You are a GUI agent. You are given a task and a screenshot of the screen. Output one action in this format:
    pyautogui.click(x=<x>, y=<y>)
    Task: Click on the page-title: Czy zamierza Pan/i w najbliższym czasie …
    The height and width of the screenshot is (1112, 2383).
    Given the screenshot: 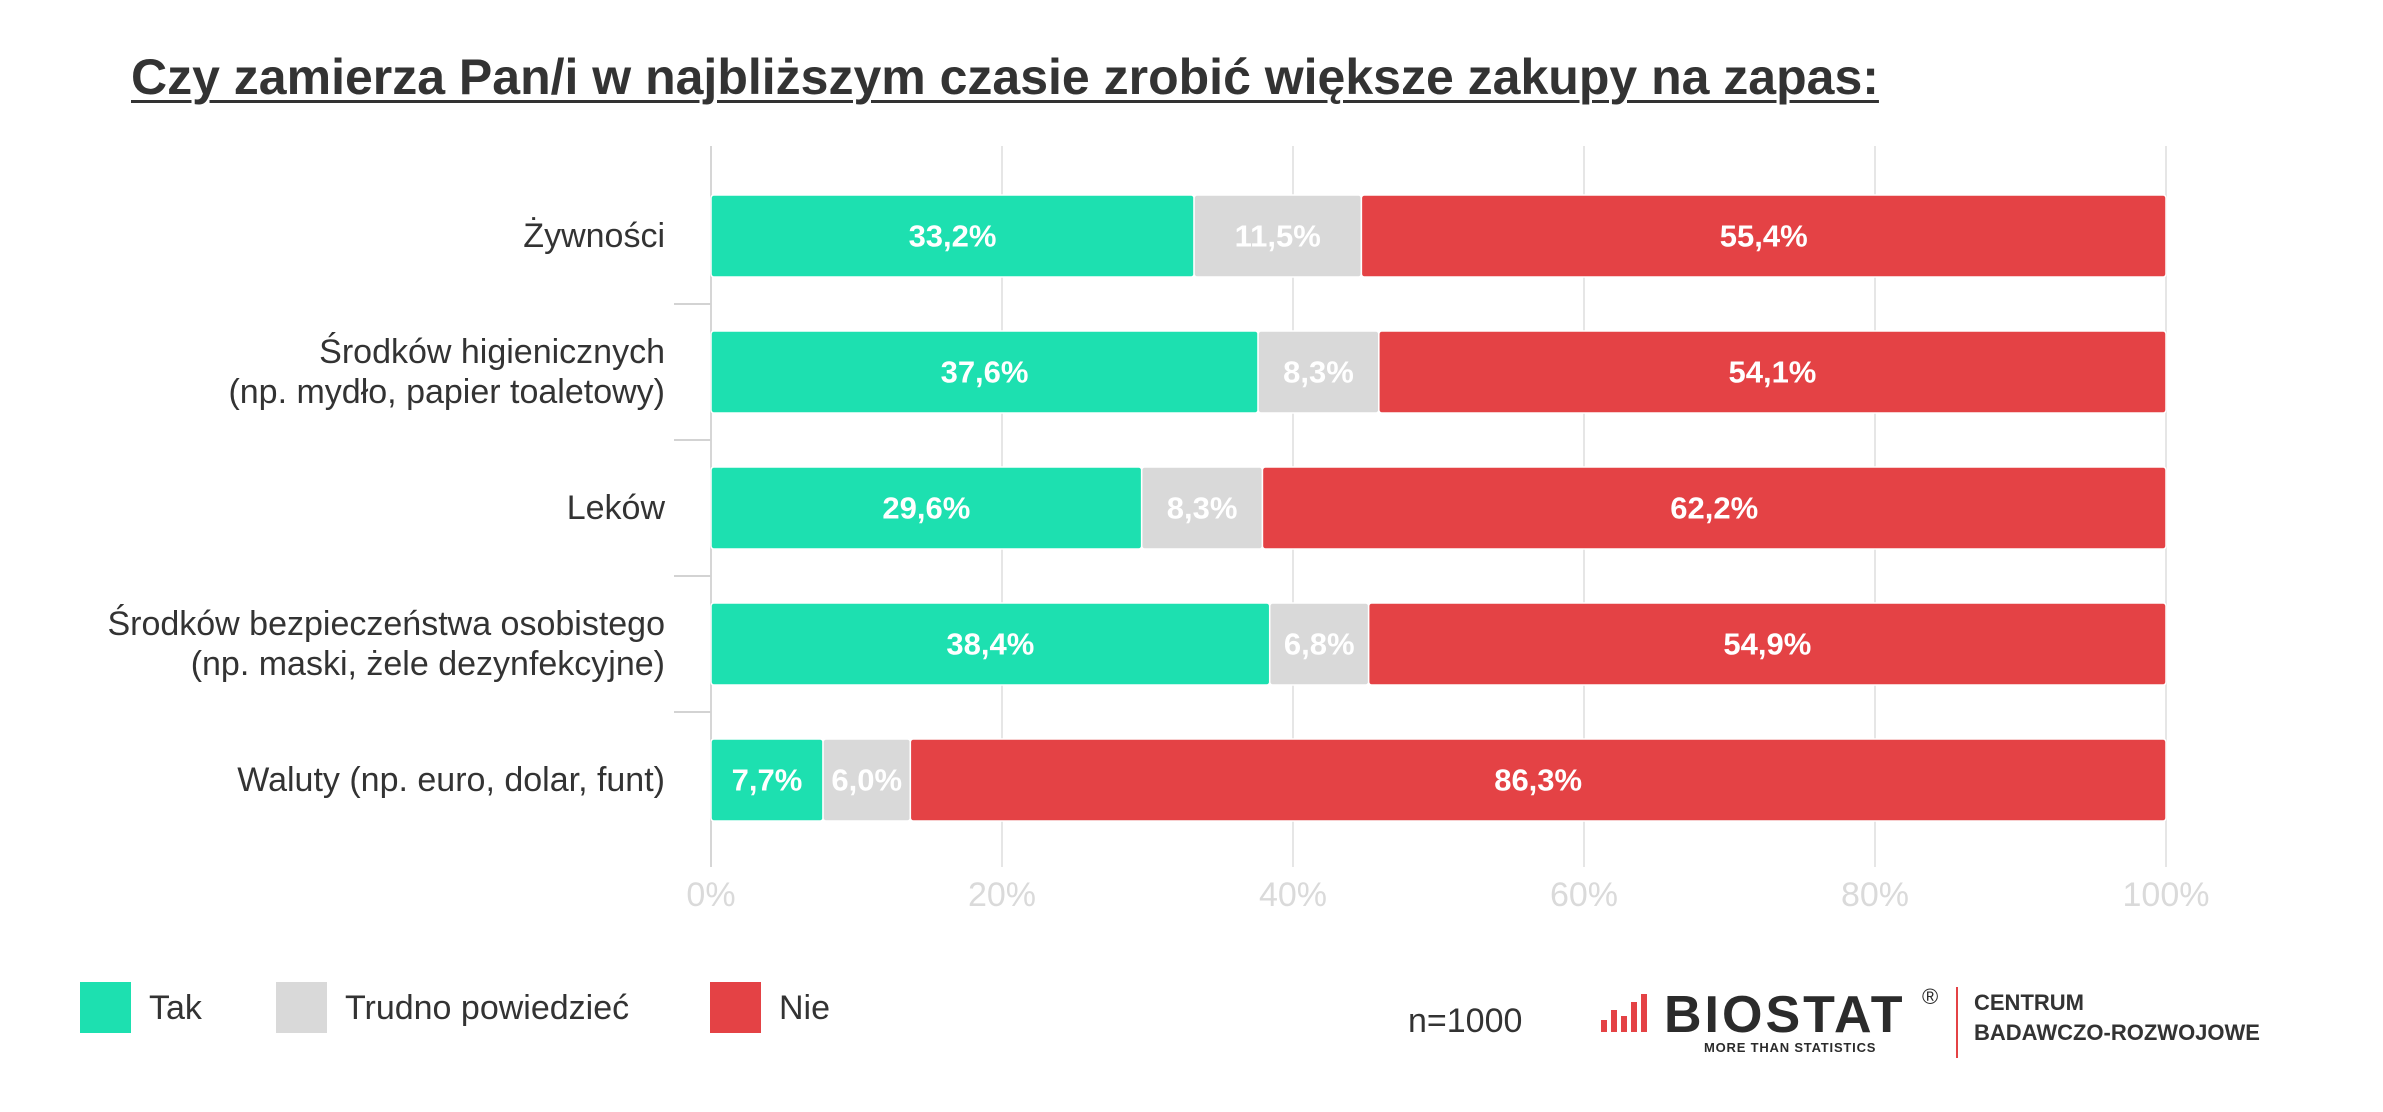 What is the action you would take?
    pyautogui.click(x=1005, y=77)
    